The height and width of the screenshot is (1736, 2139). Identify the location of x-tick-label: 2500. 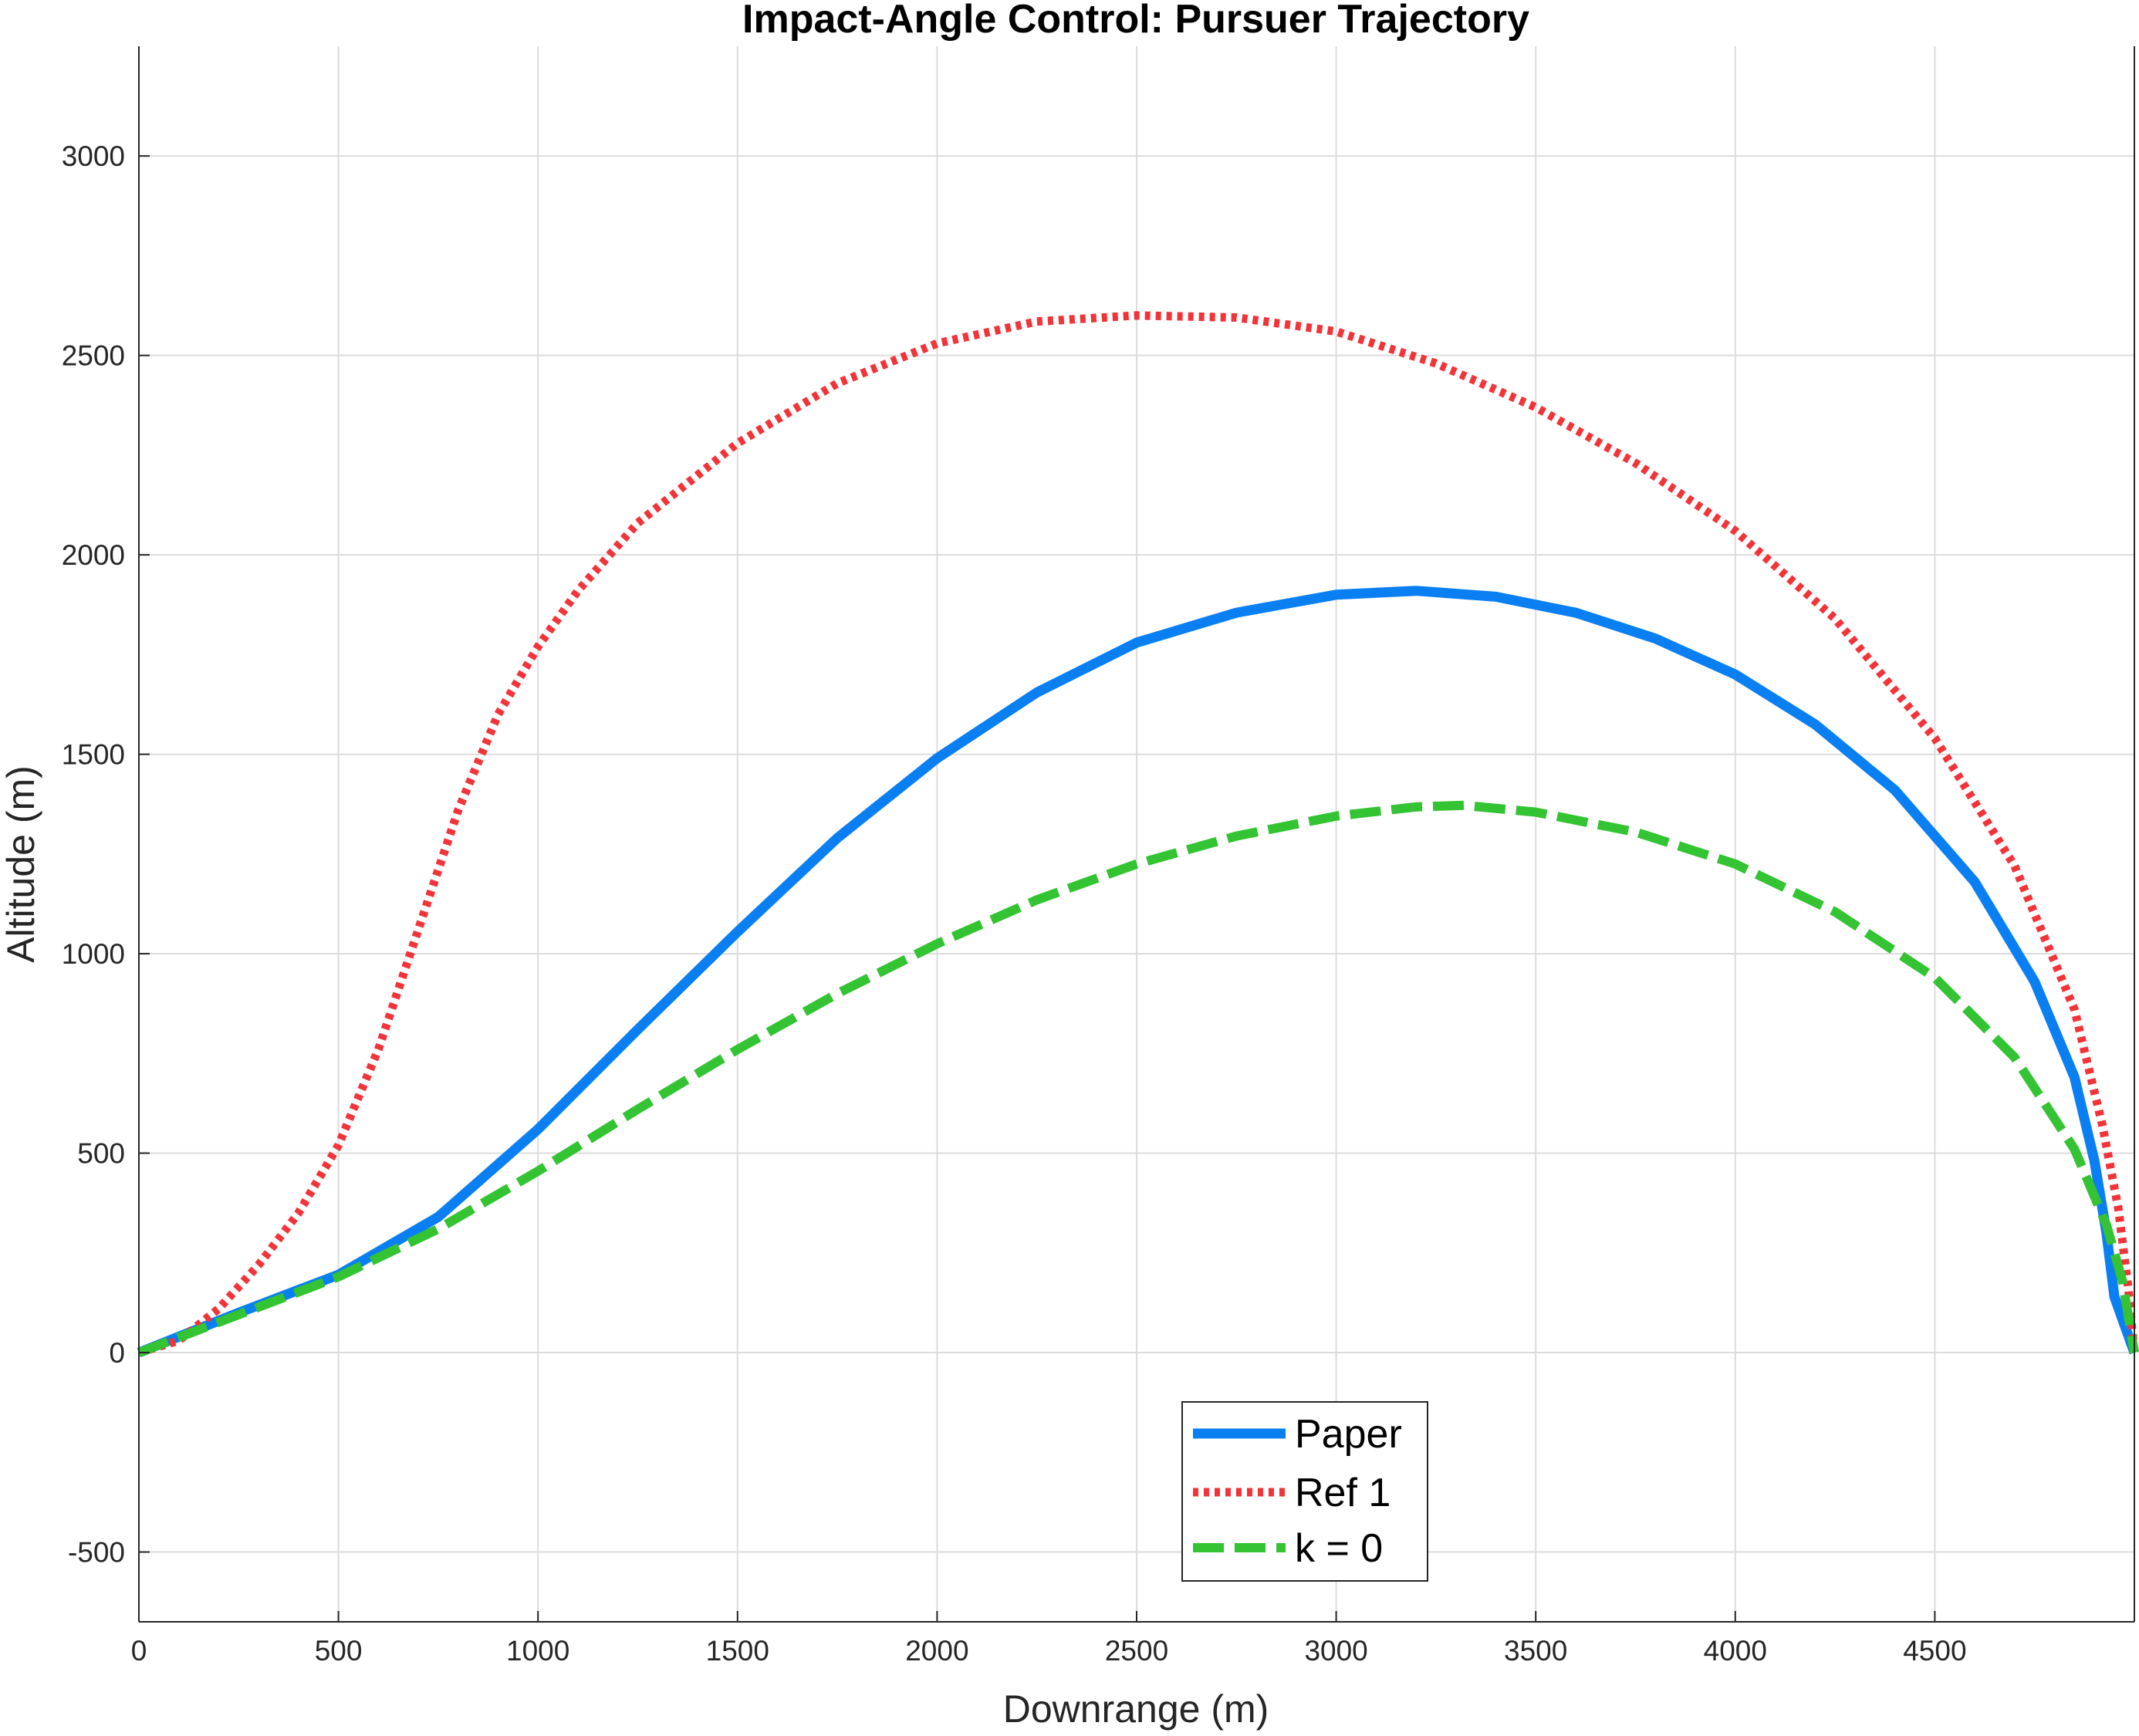
(1137, 1651).